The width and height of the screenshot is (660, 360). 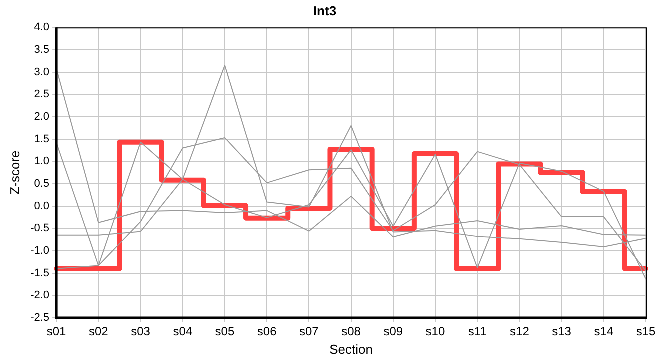 I want to click on y-tick-label: -2.0, so click(x=40, y=296).